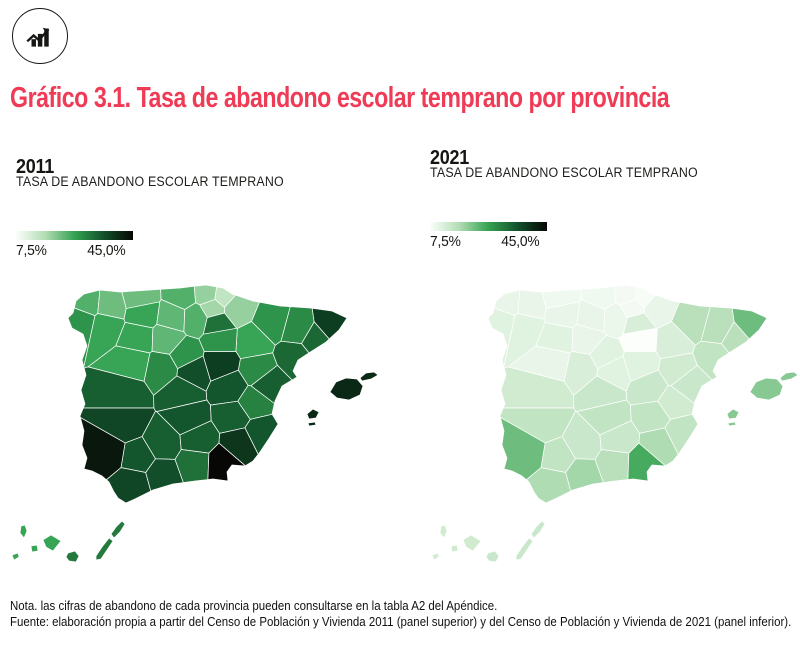  I want to click on bar-chart-trend-icon, so click(38, 37).